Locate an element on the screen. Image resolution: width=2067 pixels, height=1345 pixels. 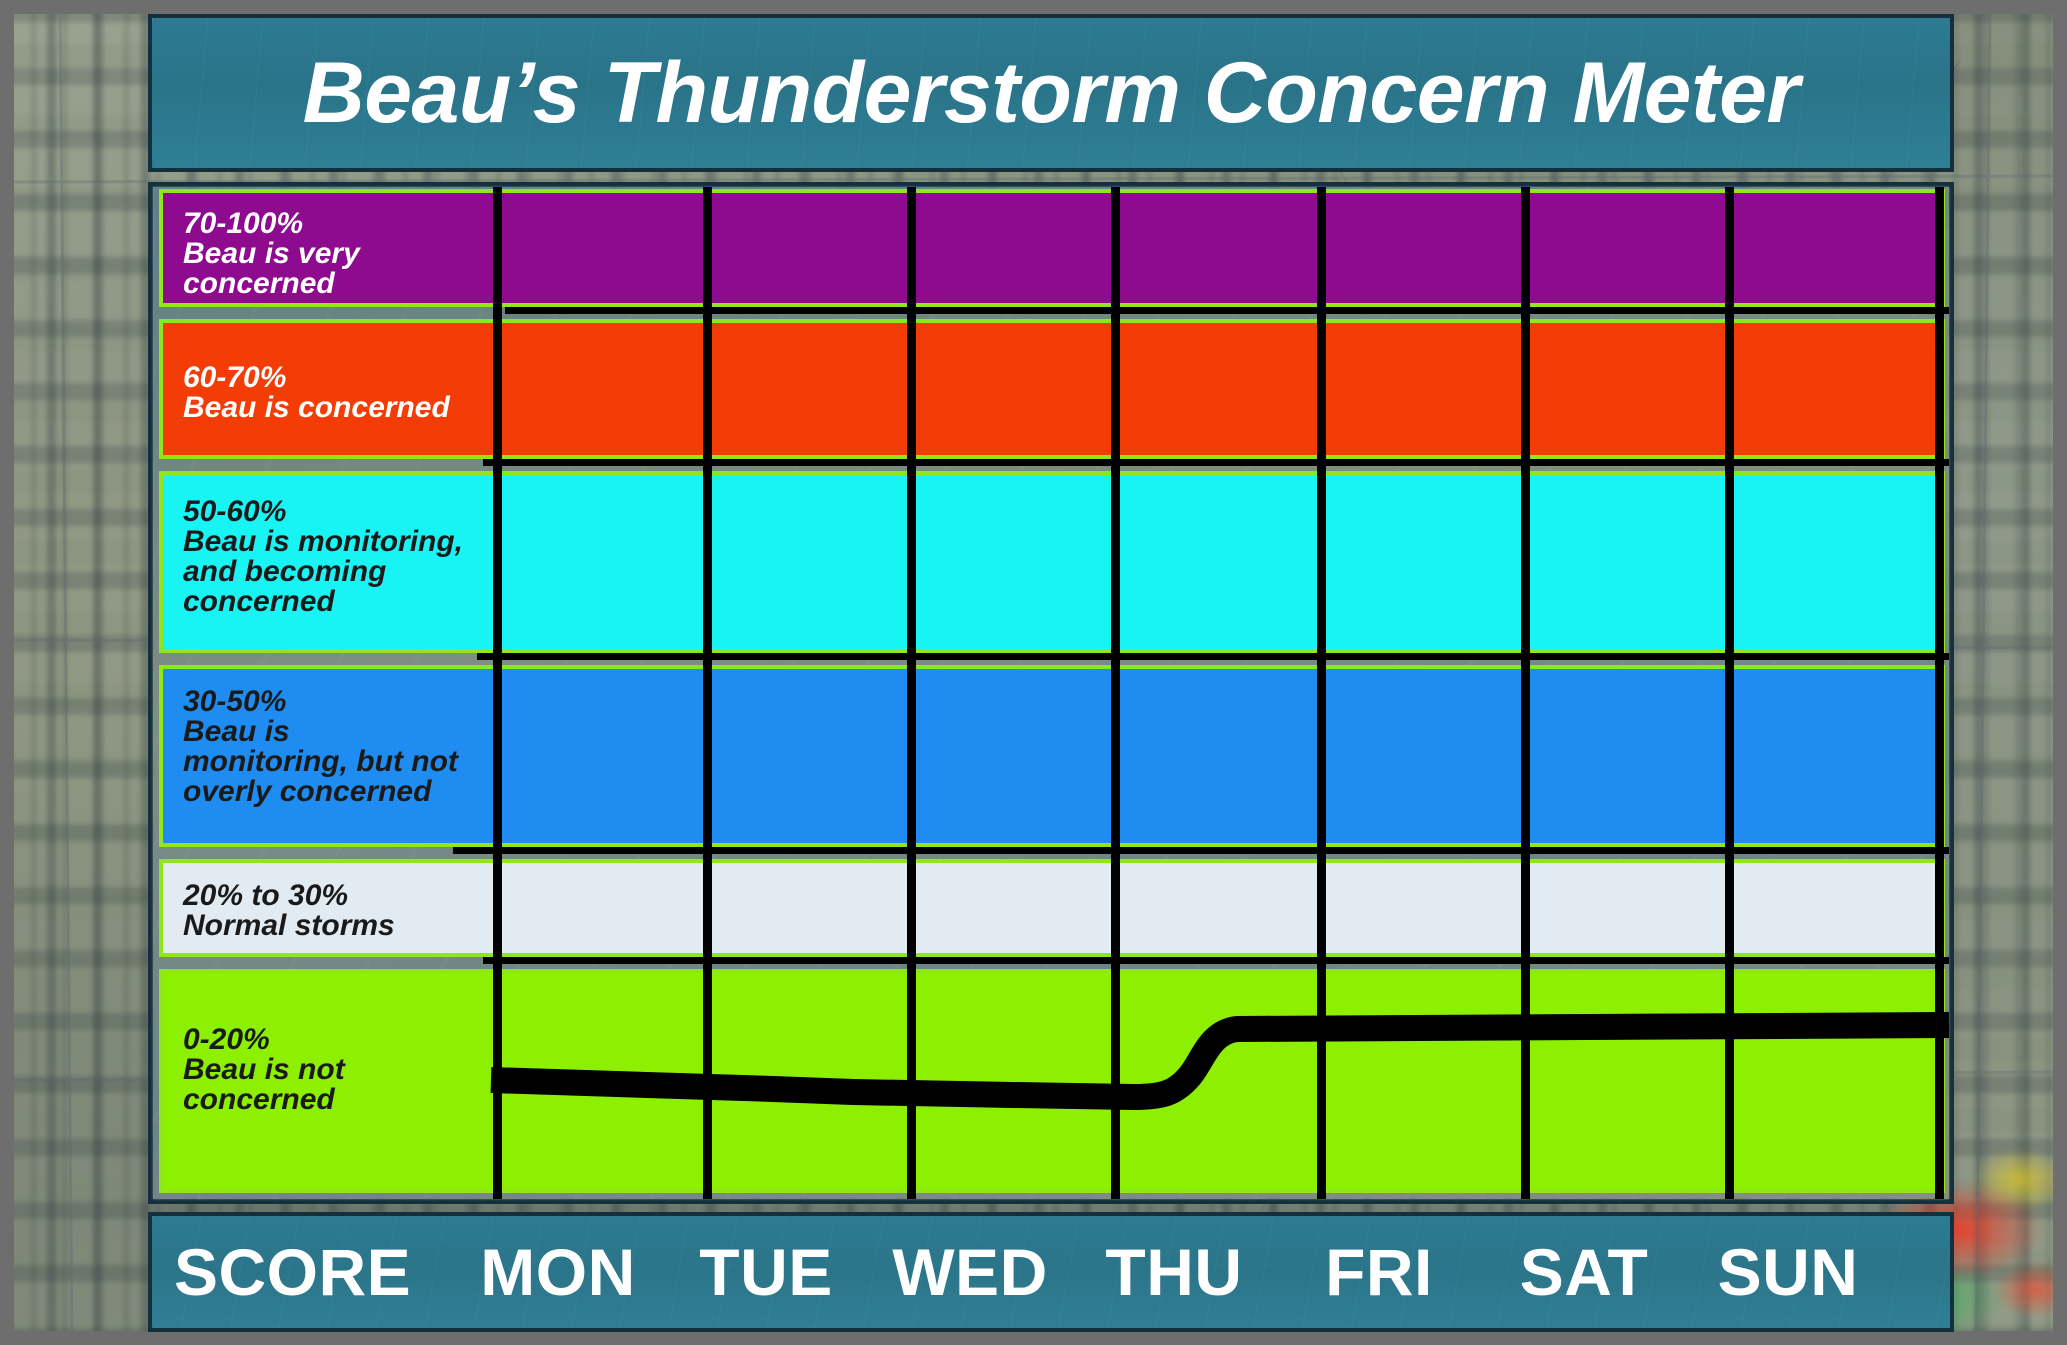
gridline-tue is located at coordinates (707, 693).